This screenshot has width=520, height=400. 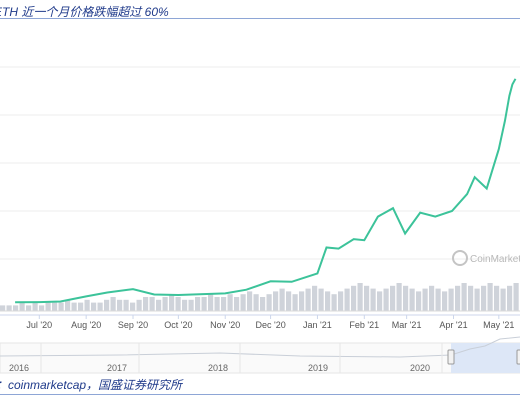 I want to click on navigator-track, so click(x=260, y=358).